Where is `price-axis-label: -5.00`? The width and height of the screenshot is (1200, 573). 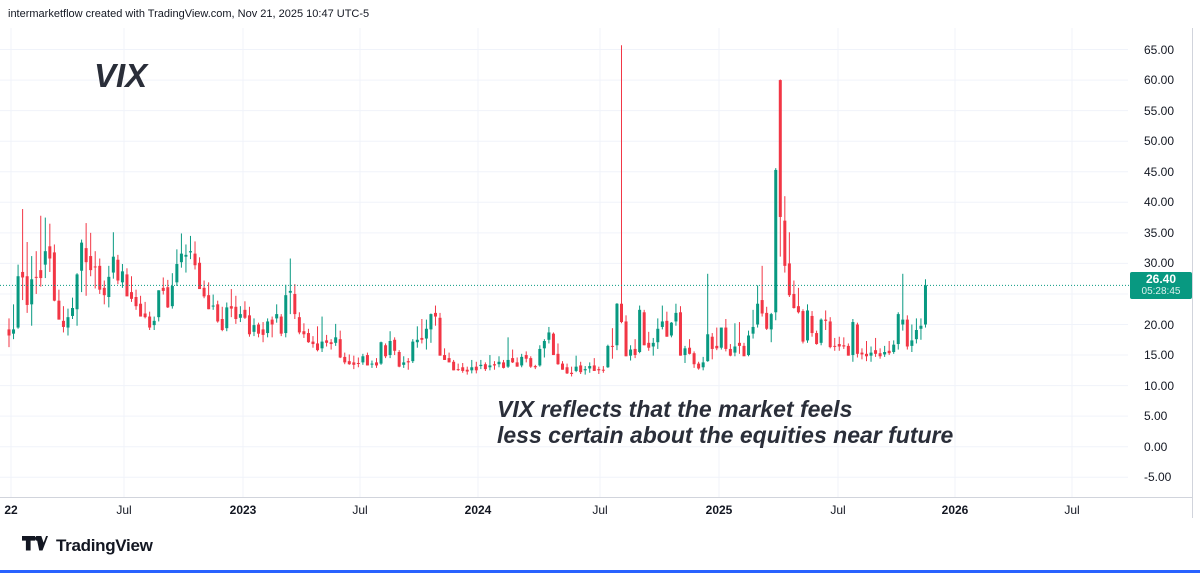 price-axis-label: -5.00 is located at coordinates (1158, 477).